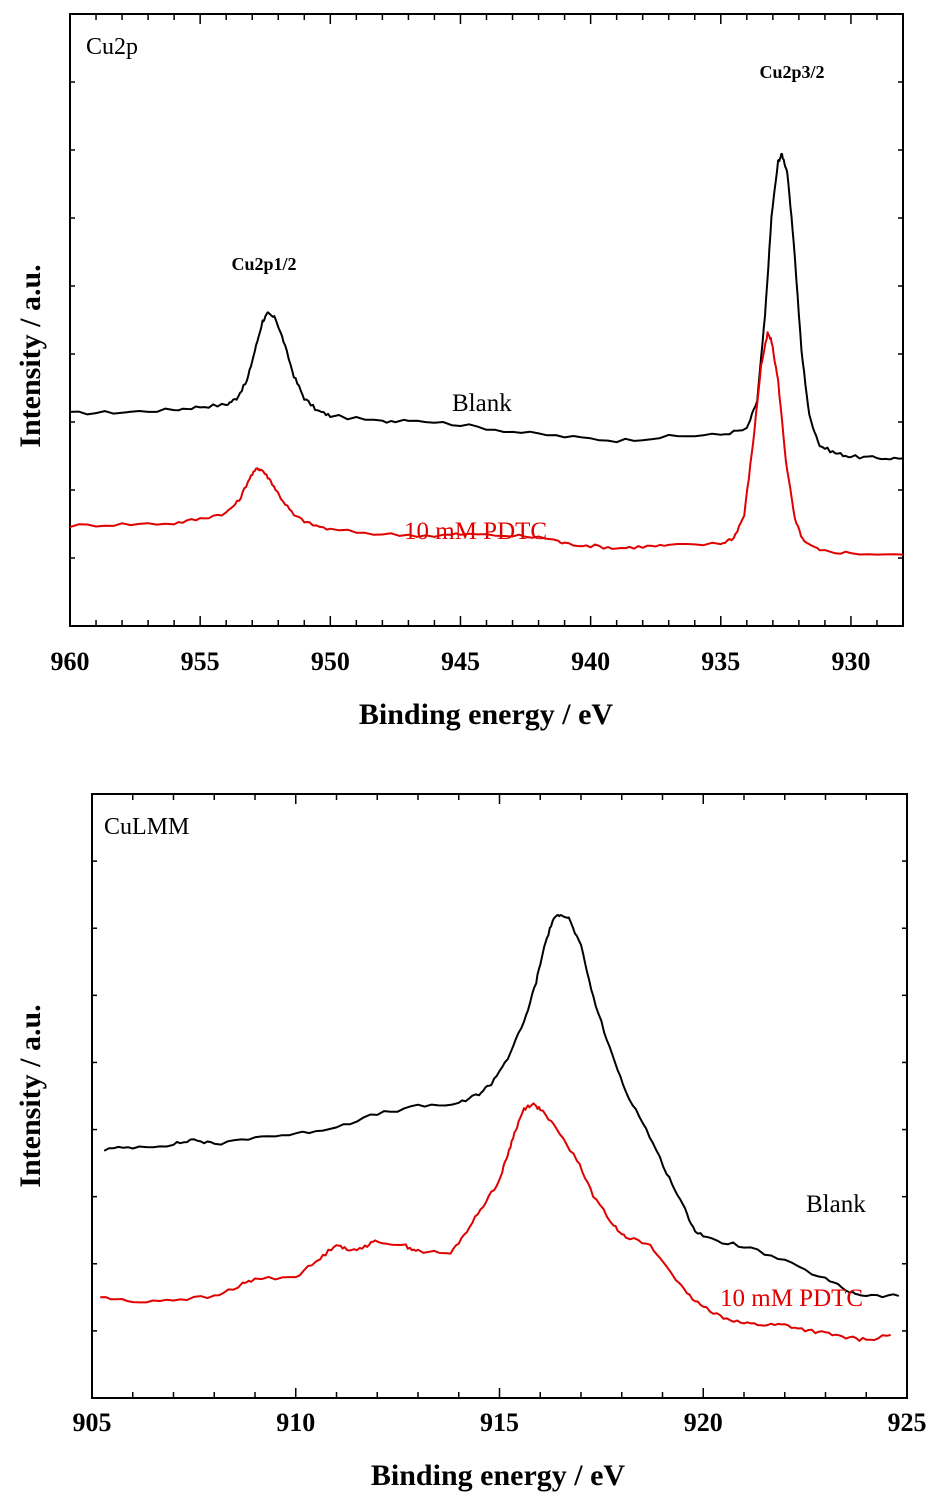  What do you see at coordinates (850, 661) in the screenshot?
I see `cu2p-x-tick-label: 930` at bounding box center [850, 661].